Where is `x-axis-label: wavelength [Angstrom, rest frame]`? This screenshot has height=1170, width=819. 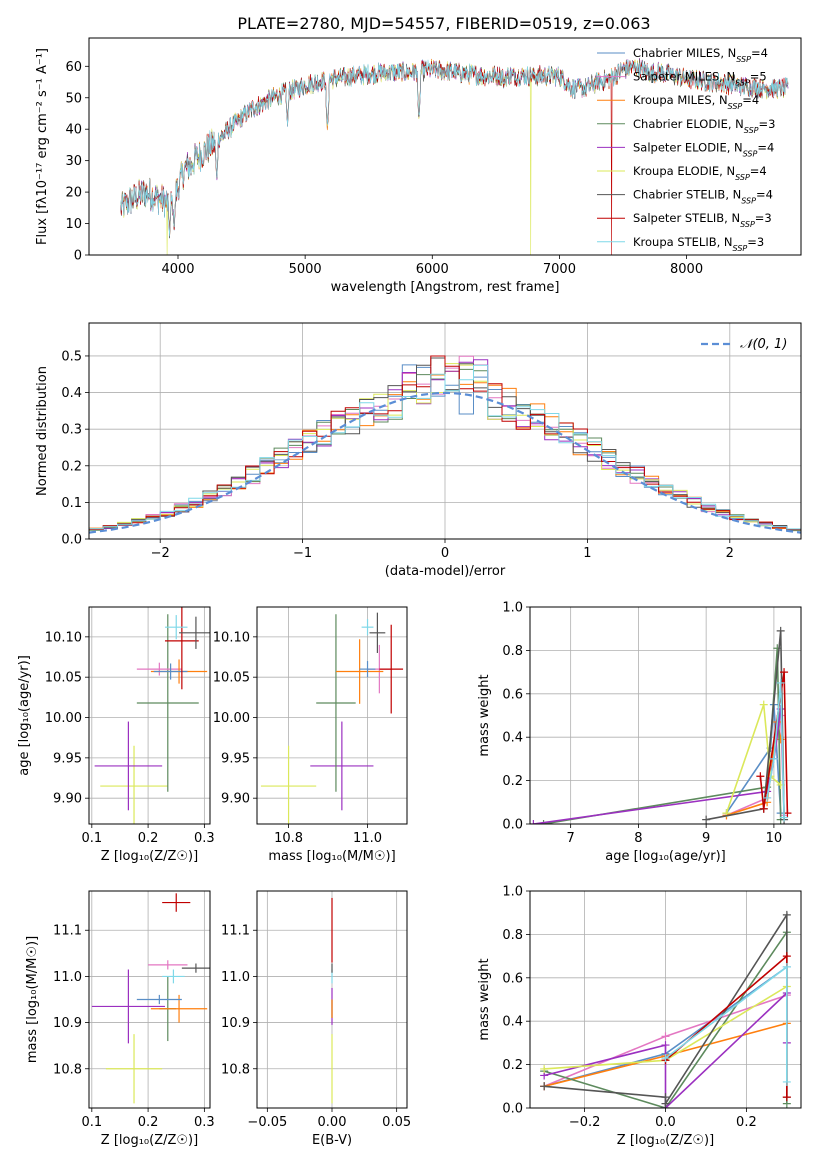 x-axis-label: wavelength [Angstrom, rest frame] is located at coordinates (445, 287).